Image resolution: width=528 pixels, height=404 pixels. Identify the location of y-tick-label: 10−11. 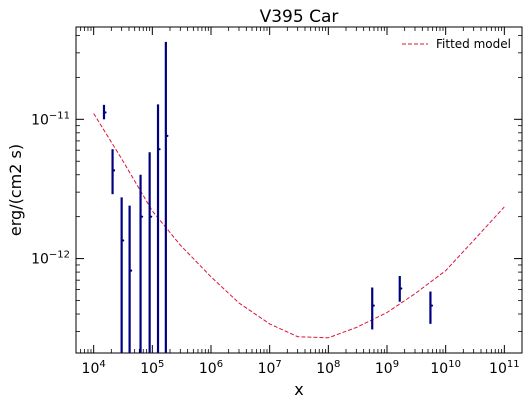
(50, 119).